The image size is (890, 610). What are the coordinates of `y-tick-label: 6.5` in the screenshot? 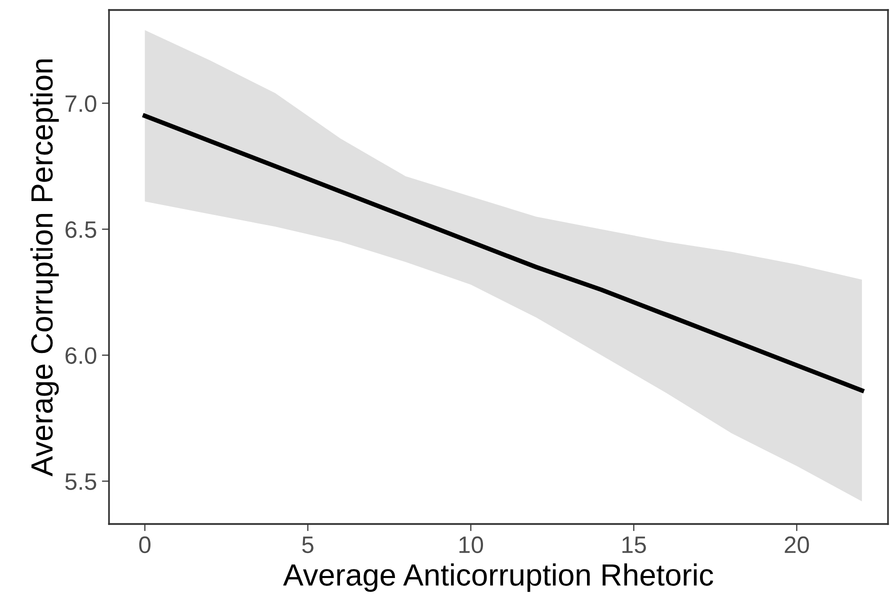 It's located at (81, 229).